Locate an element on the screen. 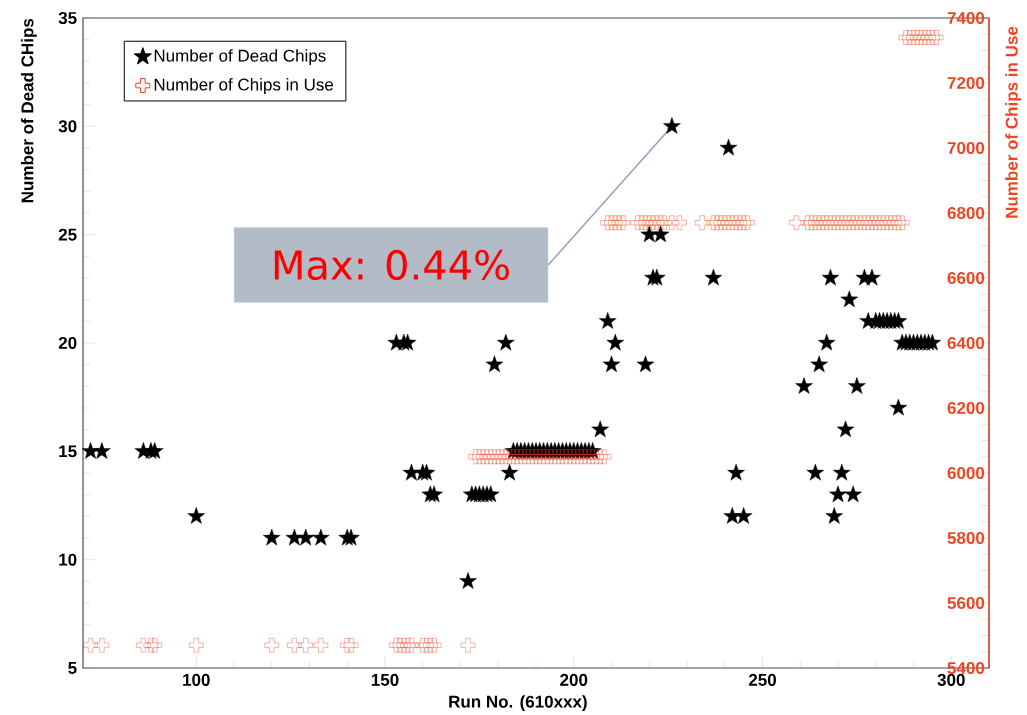 This screenshot has width=1027, height=715. y2-tick-label: 5800 is located at coordinates (966, 538).